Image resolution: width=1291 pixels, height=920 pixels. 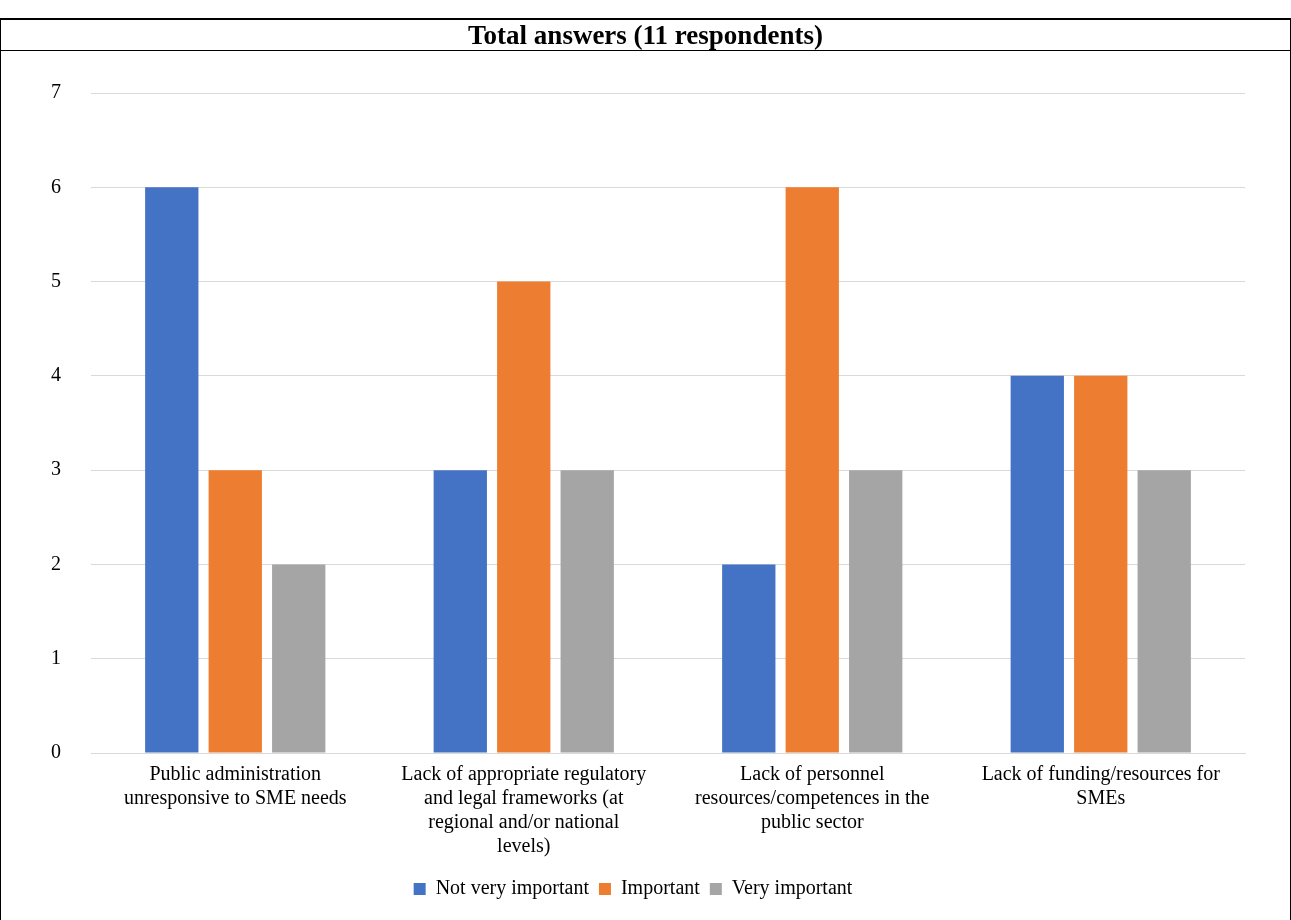 What do you see at coordinates (812, 797) in the screenshot?
I see `category-label: resources/competences in the` at bounding box center [812, 797].